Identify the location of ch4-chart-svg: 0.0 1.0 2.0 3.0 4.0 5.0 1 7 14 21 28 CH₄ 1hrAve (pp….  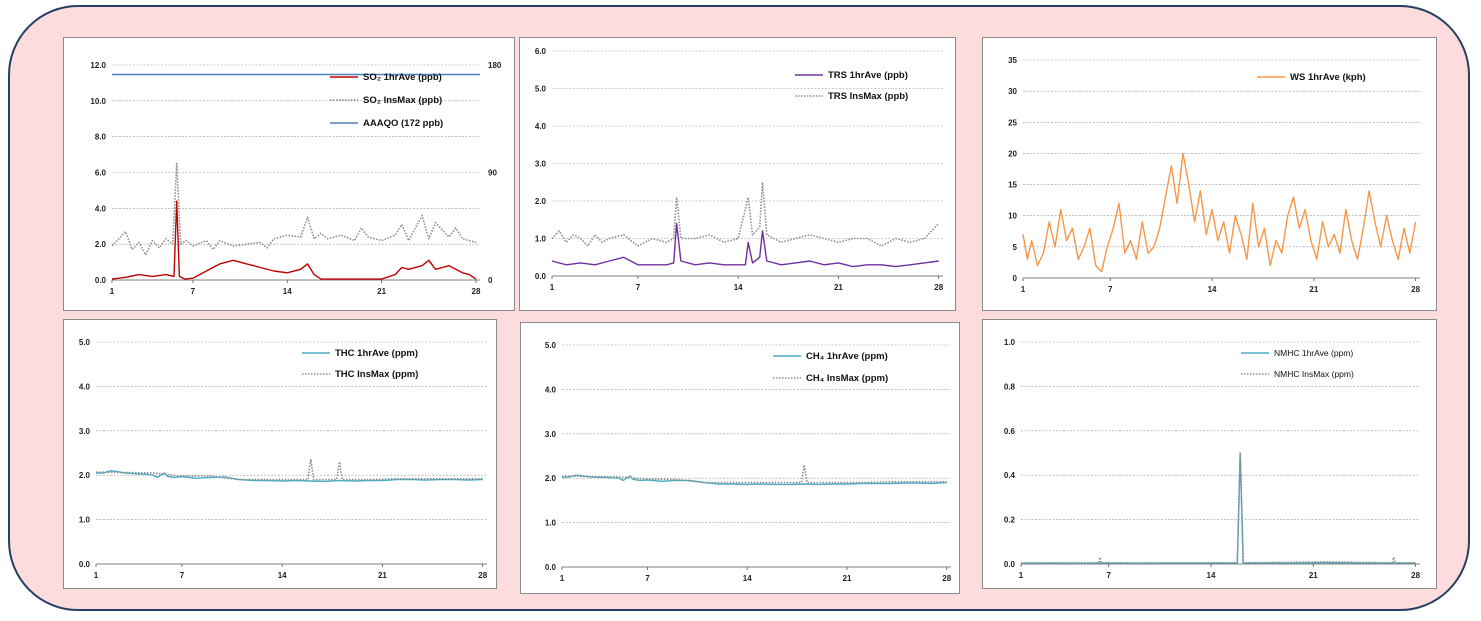
(748, 462).